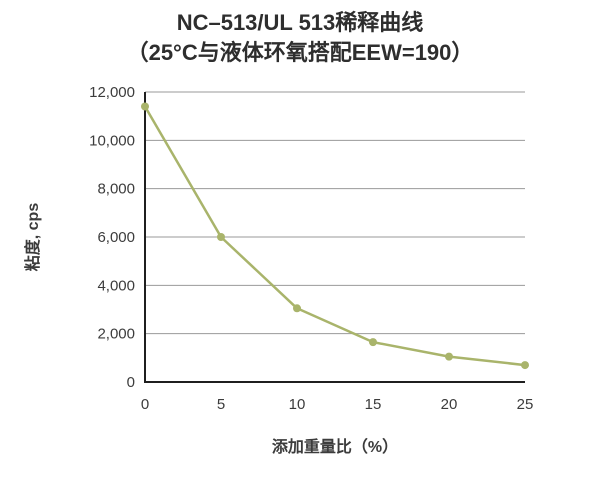  I want to click on y-tick-label: 8,000, so click(116, 189).